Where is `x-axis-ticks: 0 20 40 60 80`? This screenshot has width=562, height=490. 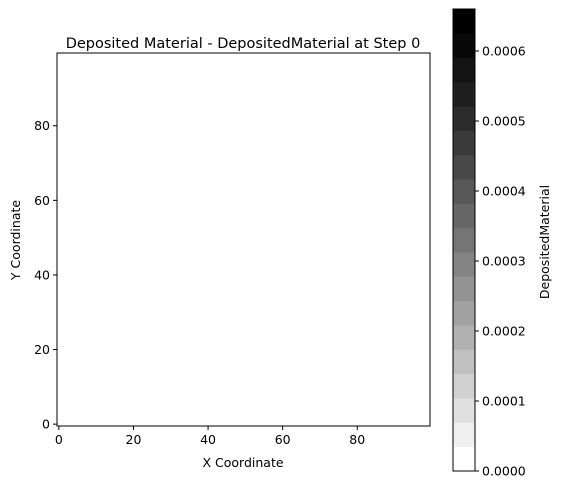
x-axis-ticks: 0 20 40 60 80 is located at coordinates (210, 436).